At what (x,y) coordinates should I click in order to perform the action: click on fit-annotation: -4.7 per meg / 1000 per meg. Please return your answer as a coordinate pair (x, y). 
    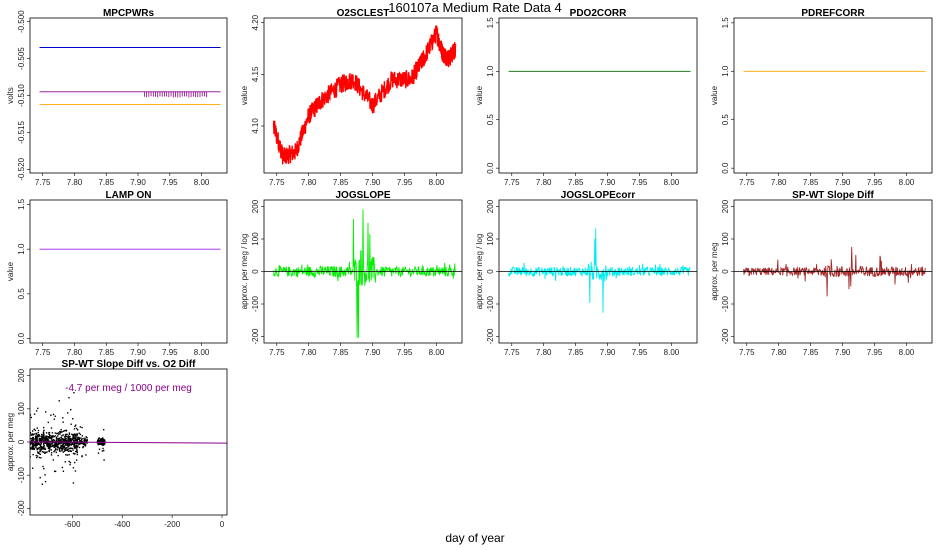
    Looking at the image, I should click on (128, 388).